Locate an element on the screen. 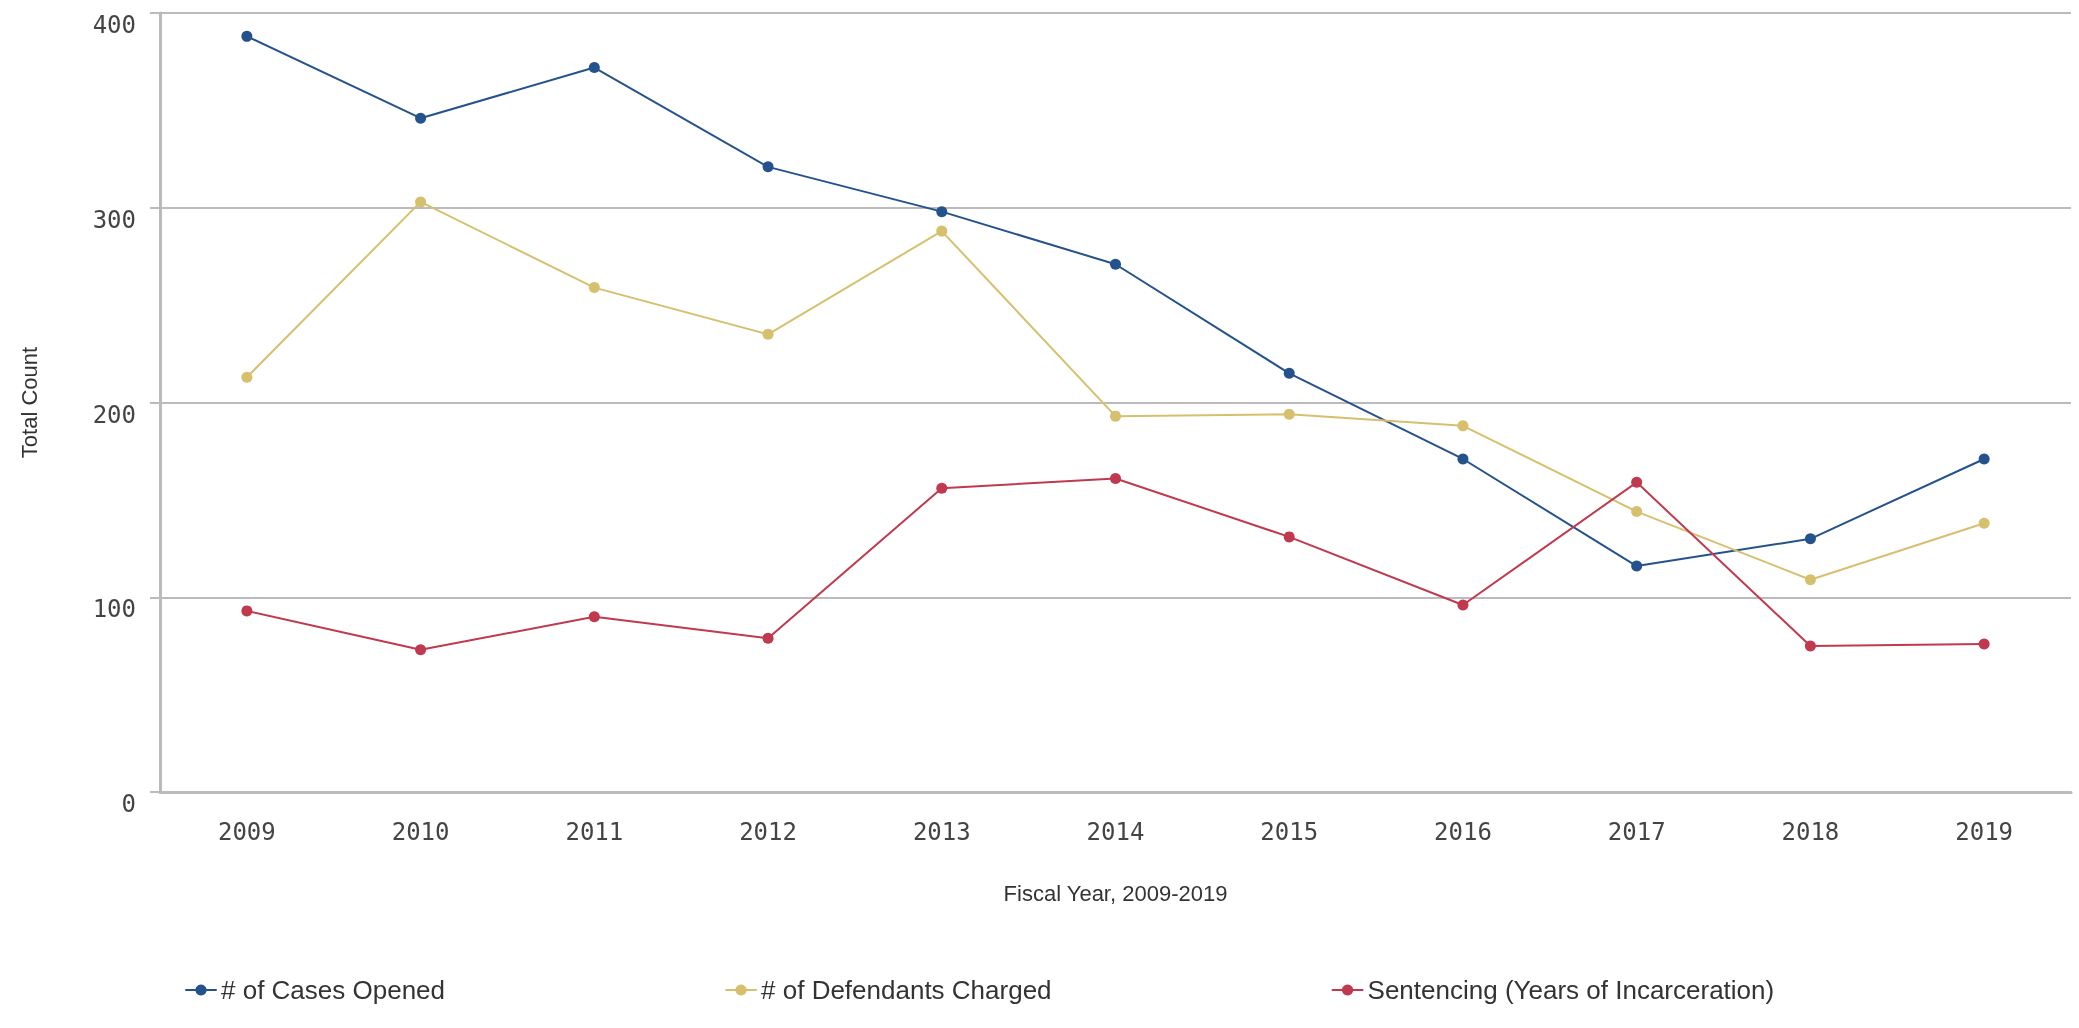 This screenshot has height=1028, width=2079. x-tick-label: 2013 is located at coordinates (941, 832).